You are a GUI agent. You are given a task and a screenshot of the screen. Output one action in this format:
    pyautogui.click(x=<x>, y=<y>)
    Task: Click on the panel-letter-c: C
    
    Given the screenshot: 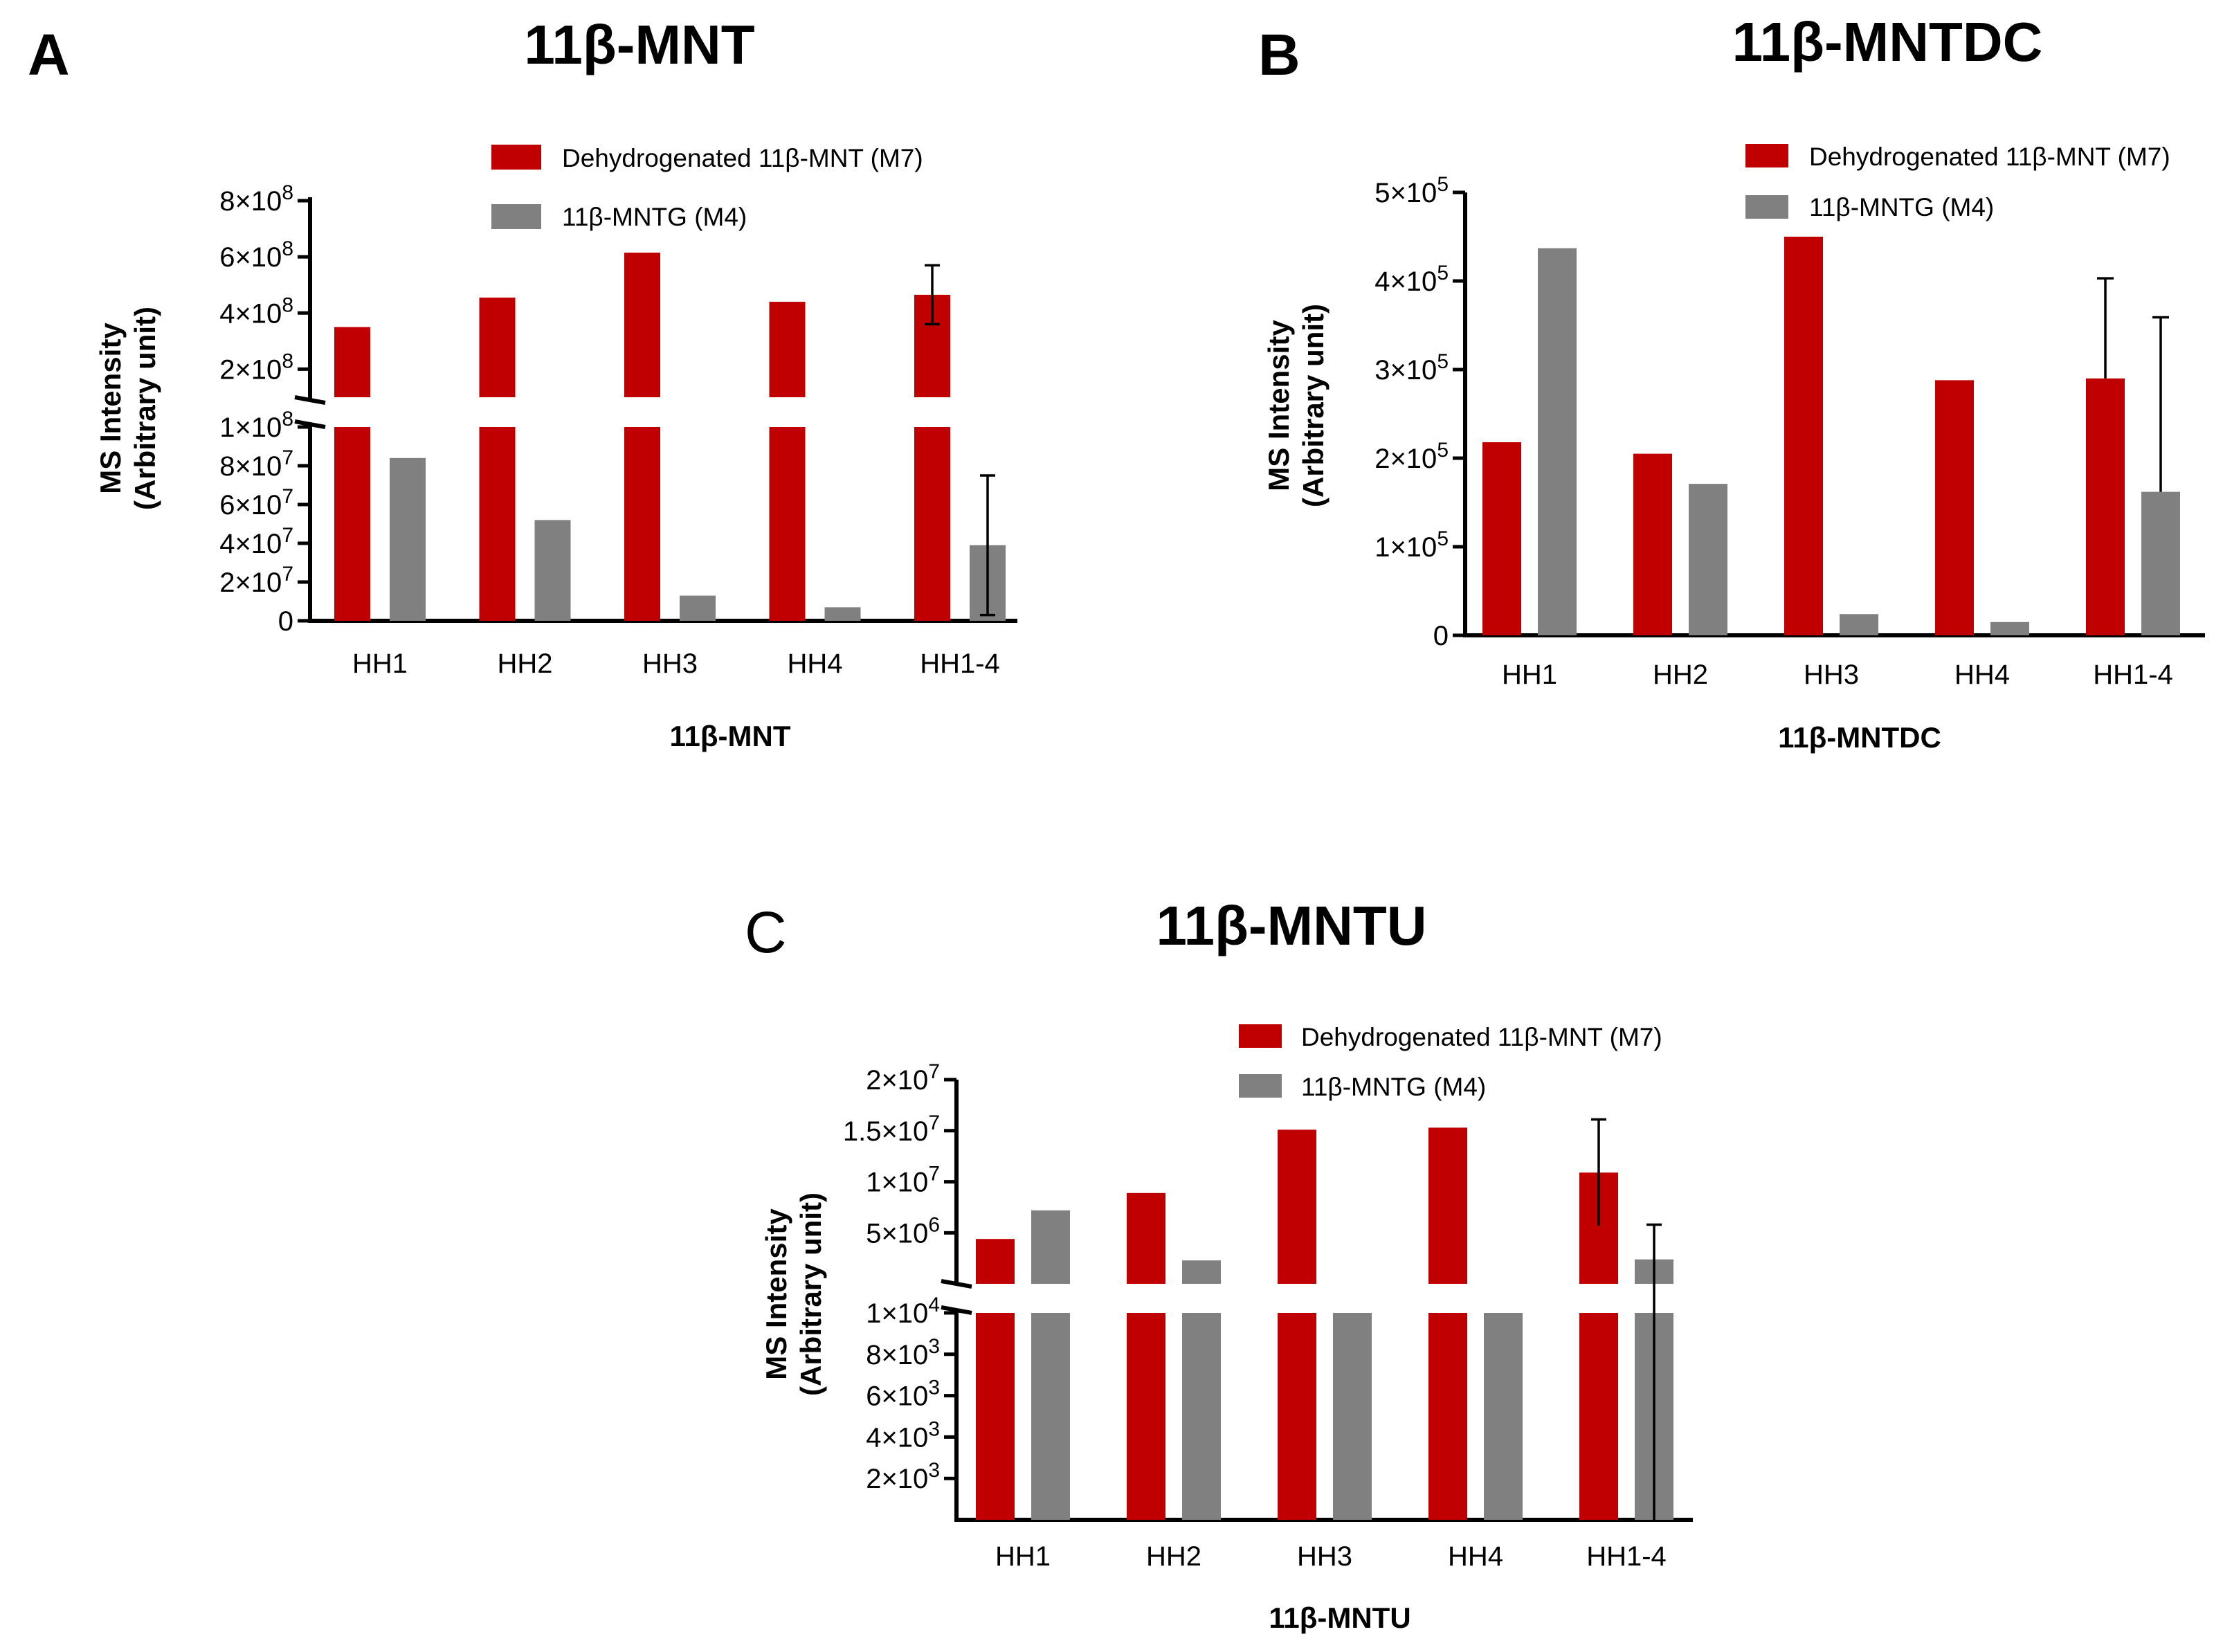 What is the action you would take?
    pyautogui.click(x=766, y=932)
    